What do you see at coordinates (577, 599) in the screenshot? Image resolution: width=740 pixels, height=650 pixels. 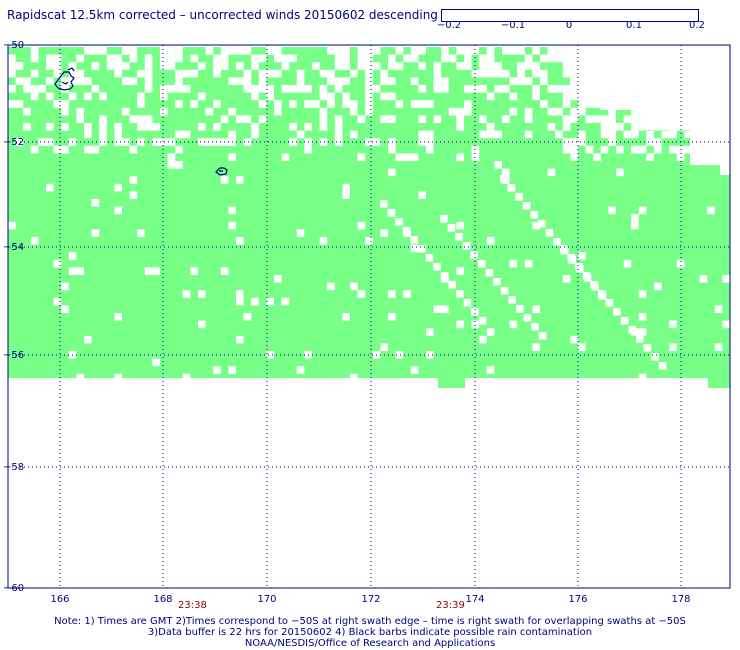 I see `longitude-label: 176` at bounding box center [577, 599].